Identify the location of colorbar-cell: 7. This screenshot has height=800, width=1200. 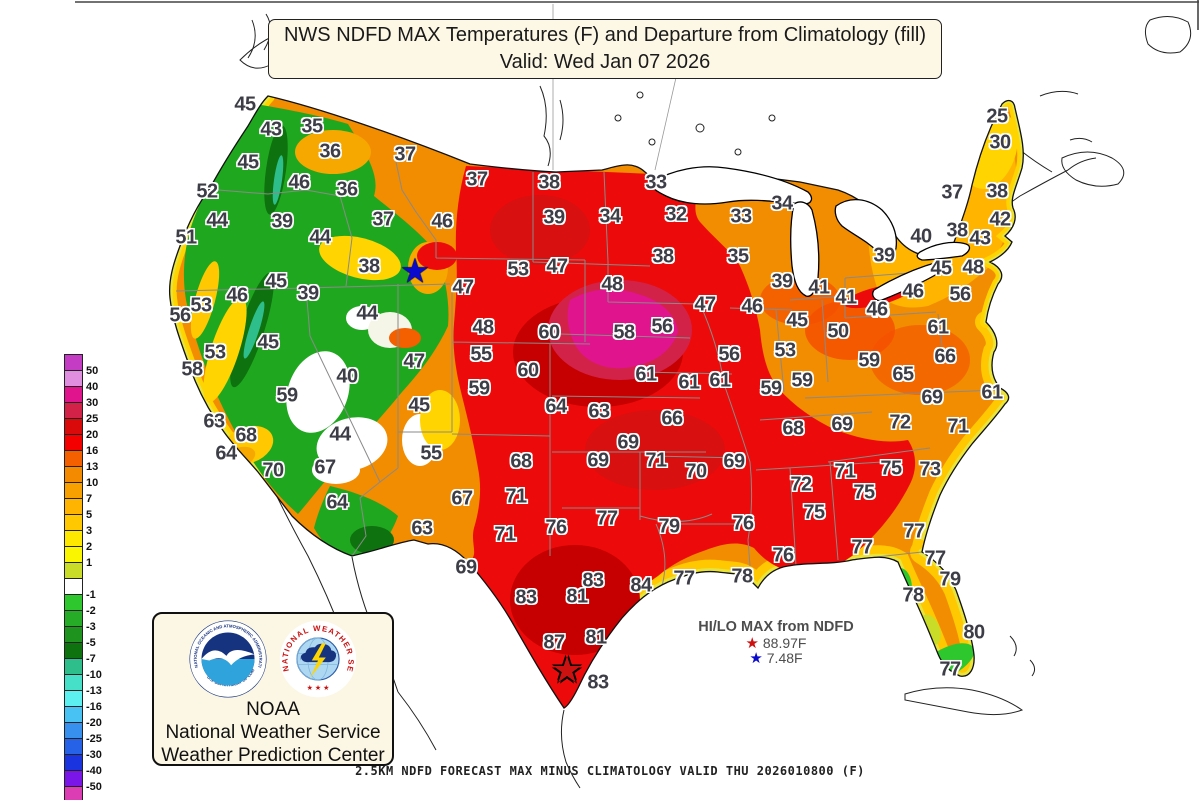
(78, 493).